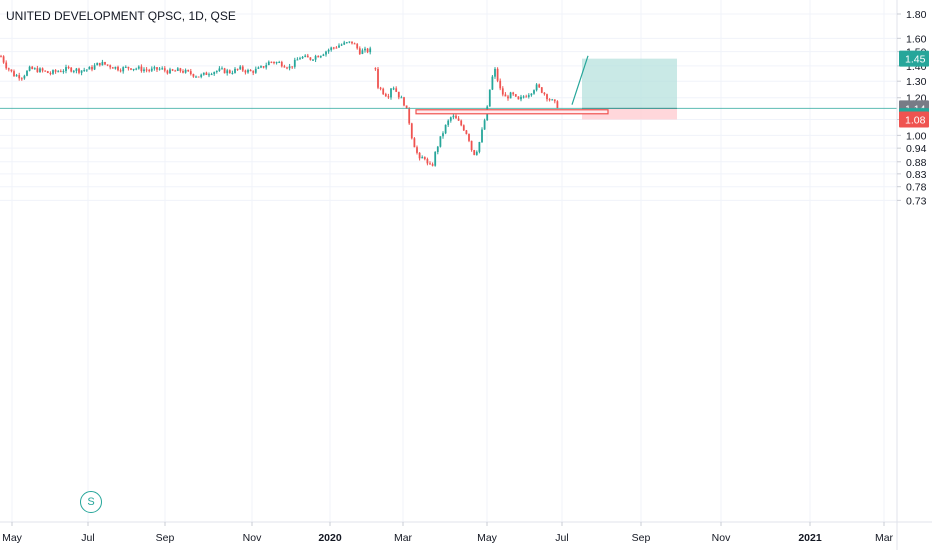 Image resolution: width=932 pixels, height=550 pixels. I want to click on price-tick-label: 1.00, so click(916, 136).